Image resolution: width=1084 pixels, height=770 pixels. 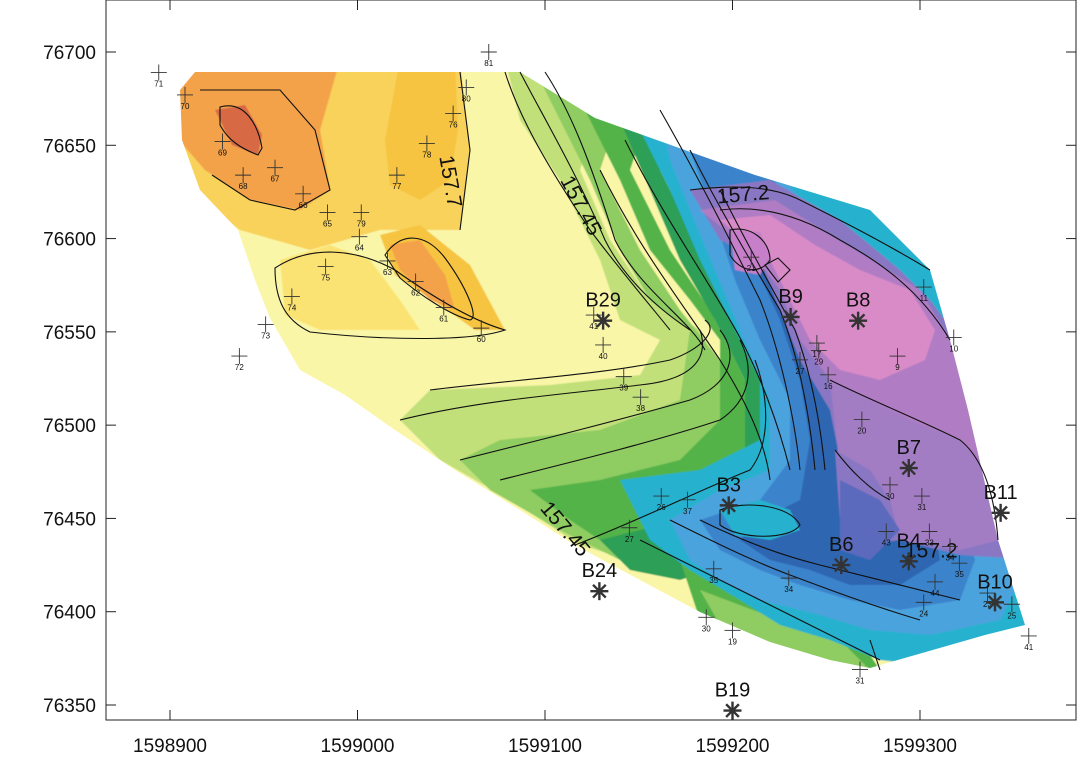 I want to click on survey-point: 75, so click(x=325, y=270).